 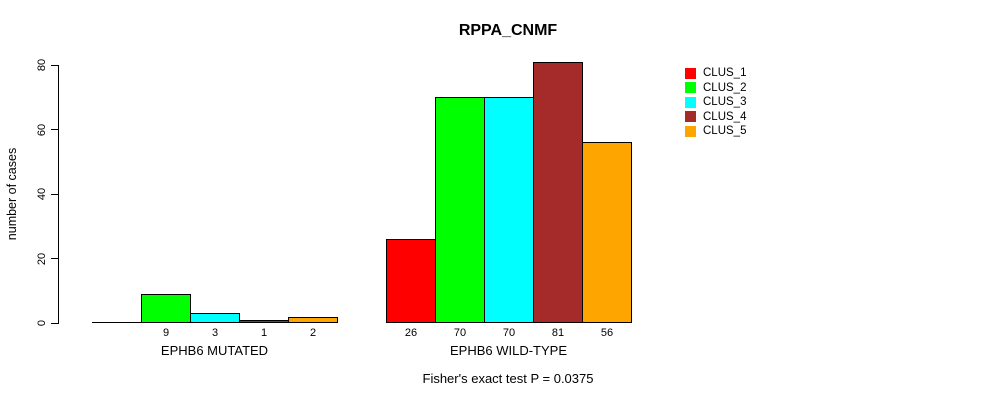 I want to click on chart-title: RPPA_CNMF, so click(x=508, y=30).